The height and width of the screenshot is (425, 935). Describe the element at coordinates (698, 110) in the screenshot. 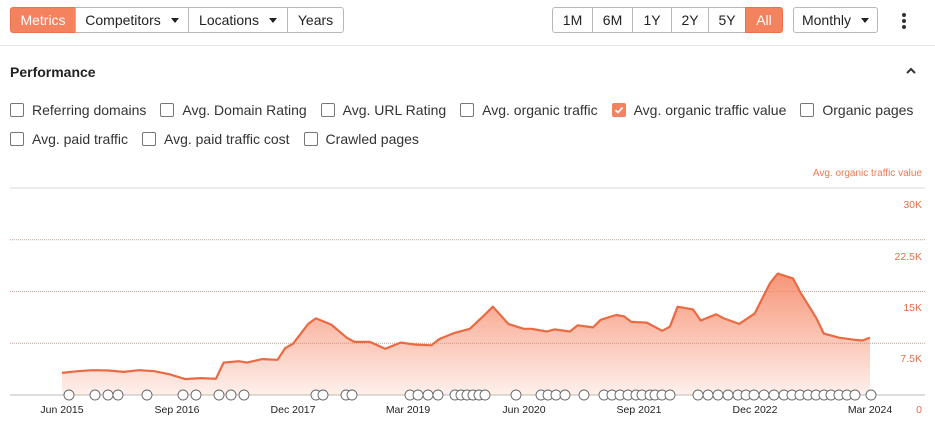

I see `metric-avg-organic-traffic-value: Avg. organic traffic value` at that location.